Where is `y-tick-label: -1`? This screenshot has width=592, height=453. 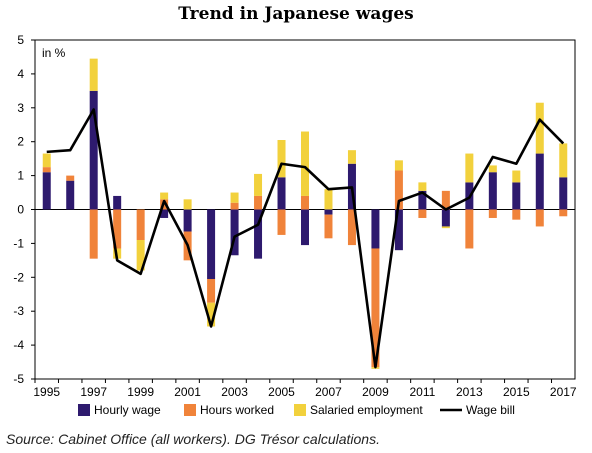
y-tick-label: -1 is located at coordinates (18, 243).